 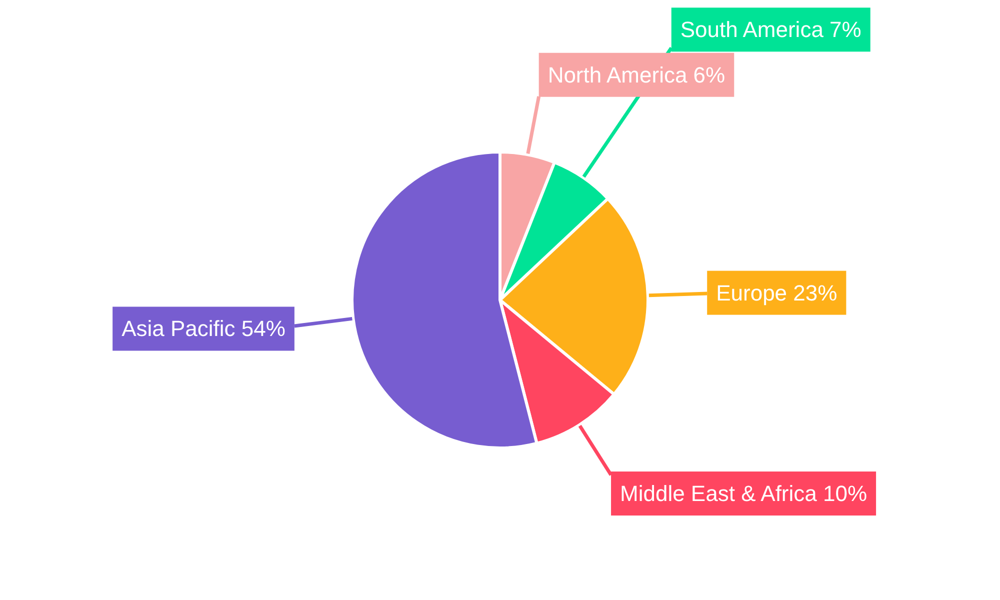 What do you see at coordinates (777, 293) in the screenshot?
I see `slice-label: Europe 23%` at bounding box center [777, 293].